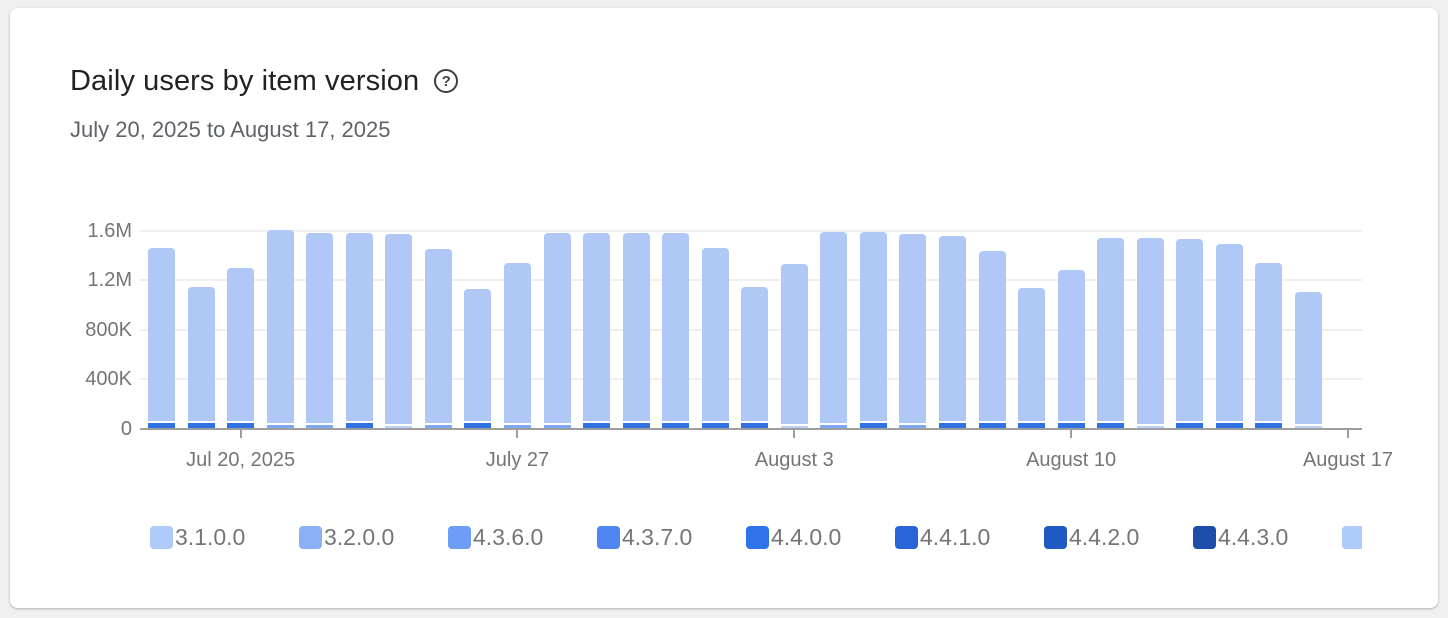 The height and width of the screenshot is (618, 1448). Describe the element at coordinates (126, 429) in the screenshot. I see `y-axis-label: 0` at that location.